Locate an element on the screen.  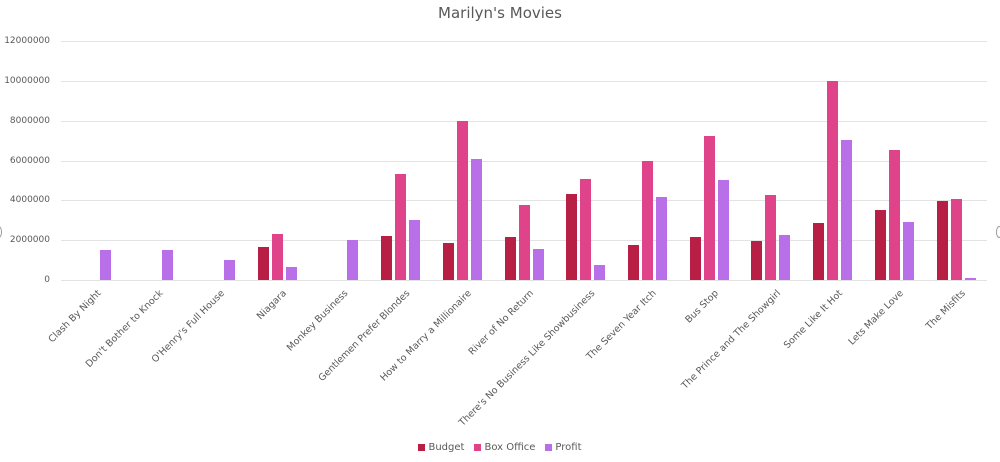
legend-label: Budget is located at coordinates (446, 447).